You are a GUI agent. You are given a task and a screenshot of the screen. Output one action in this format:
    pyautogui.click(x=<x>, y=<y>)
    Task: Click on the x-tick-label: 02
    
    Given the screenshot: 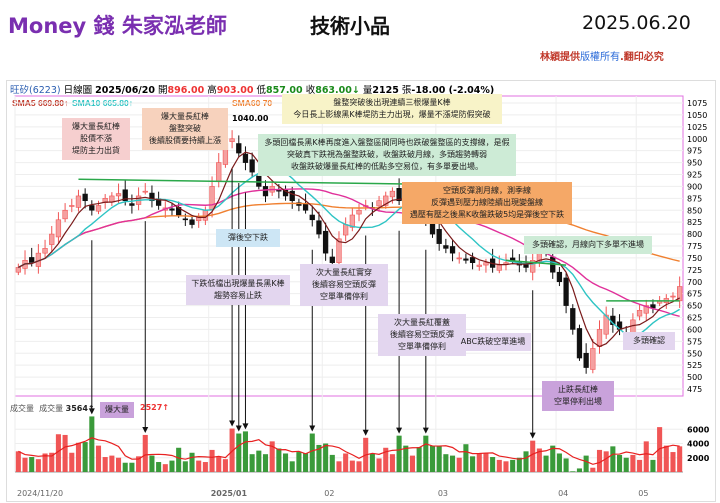 What is the action you would take?
    pyautogui.click(x=329, y=493)
    